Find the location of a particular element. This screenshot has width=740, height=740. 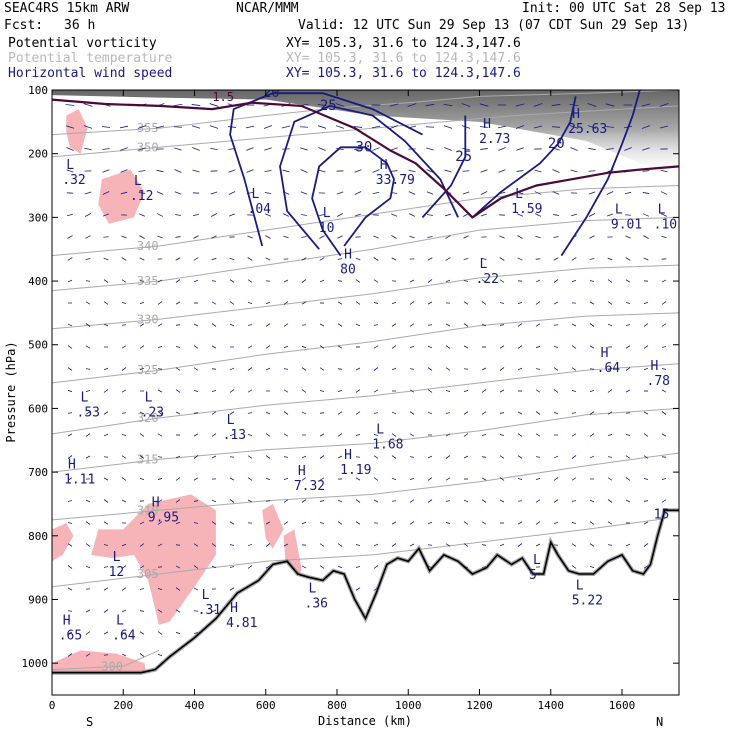

extremum-value: .53 is located at coordinates (88, 413).